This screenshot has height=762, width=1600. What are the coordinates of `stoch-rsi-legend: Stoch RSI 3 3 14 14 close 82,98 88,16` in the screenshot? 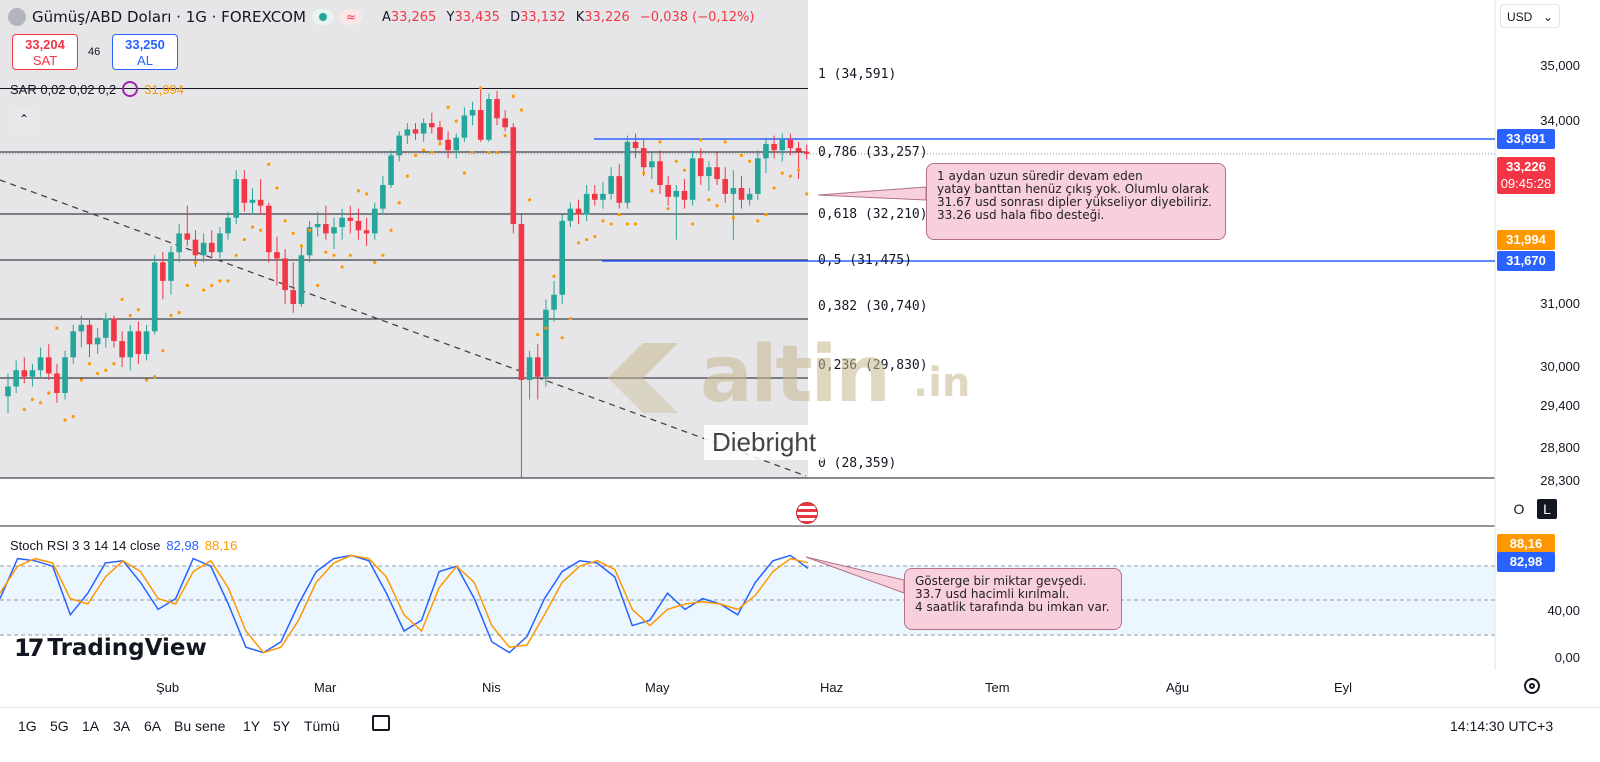 It's located at (123, 545).